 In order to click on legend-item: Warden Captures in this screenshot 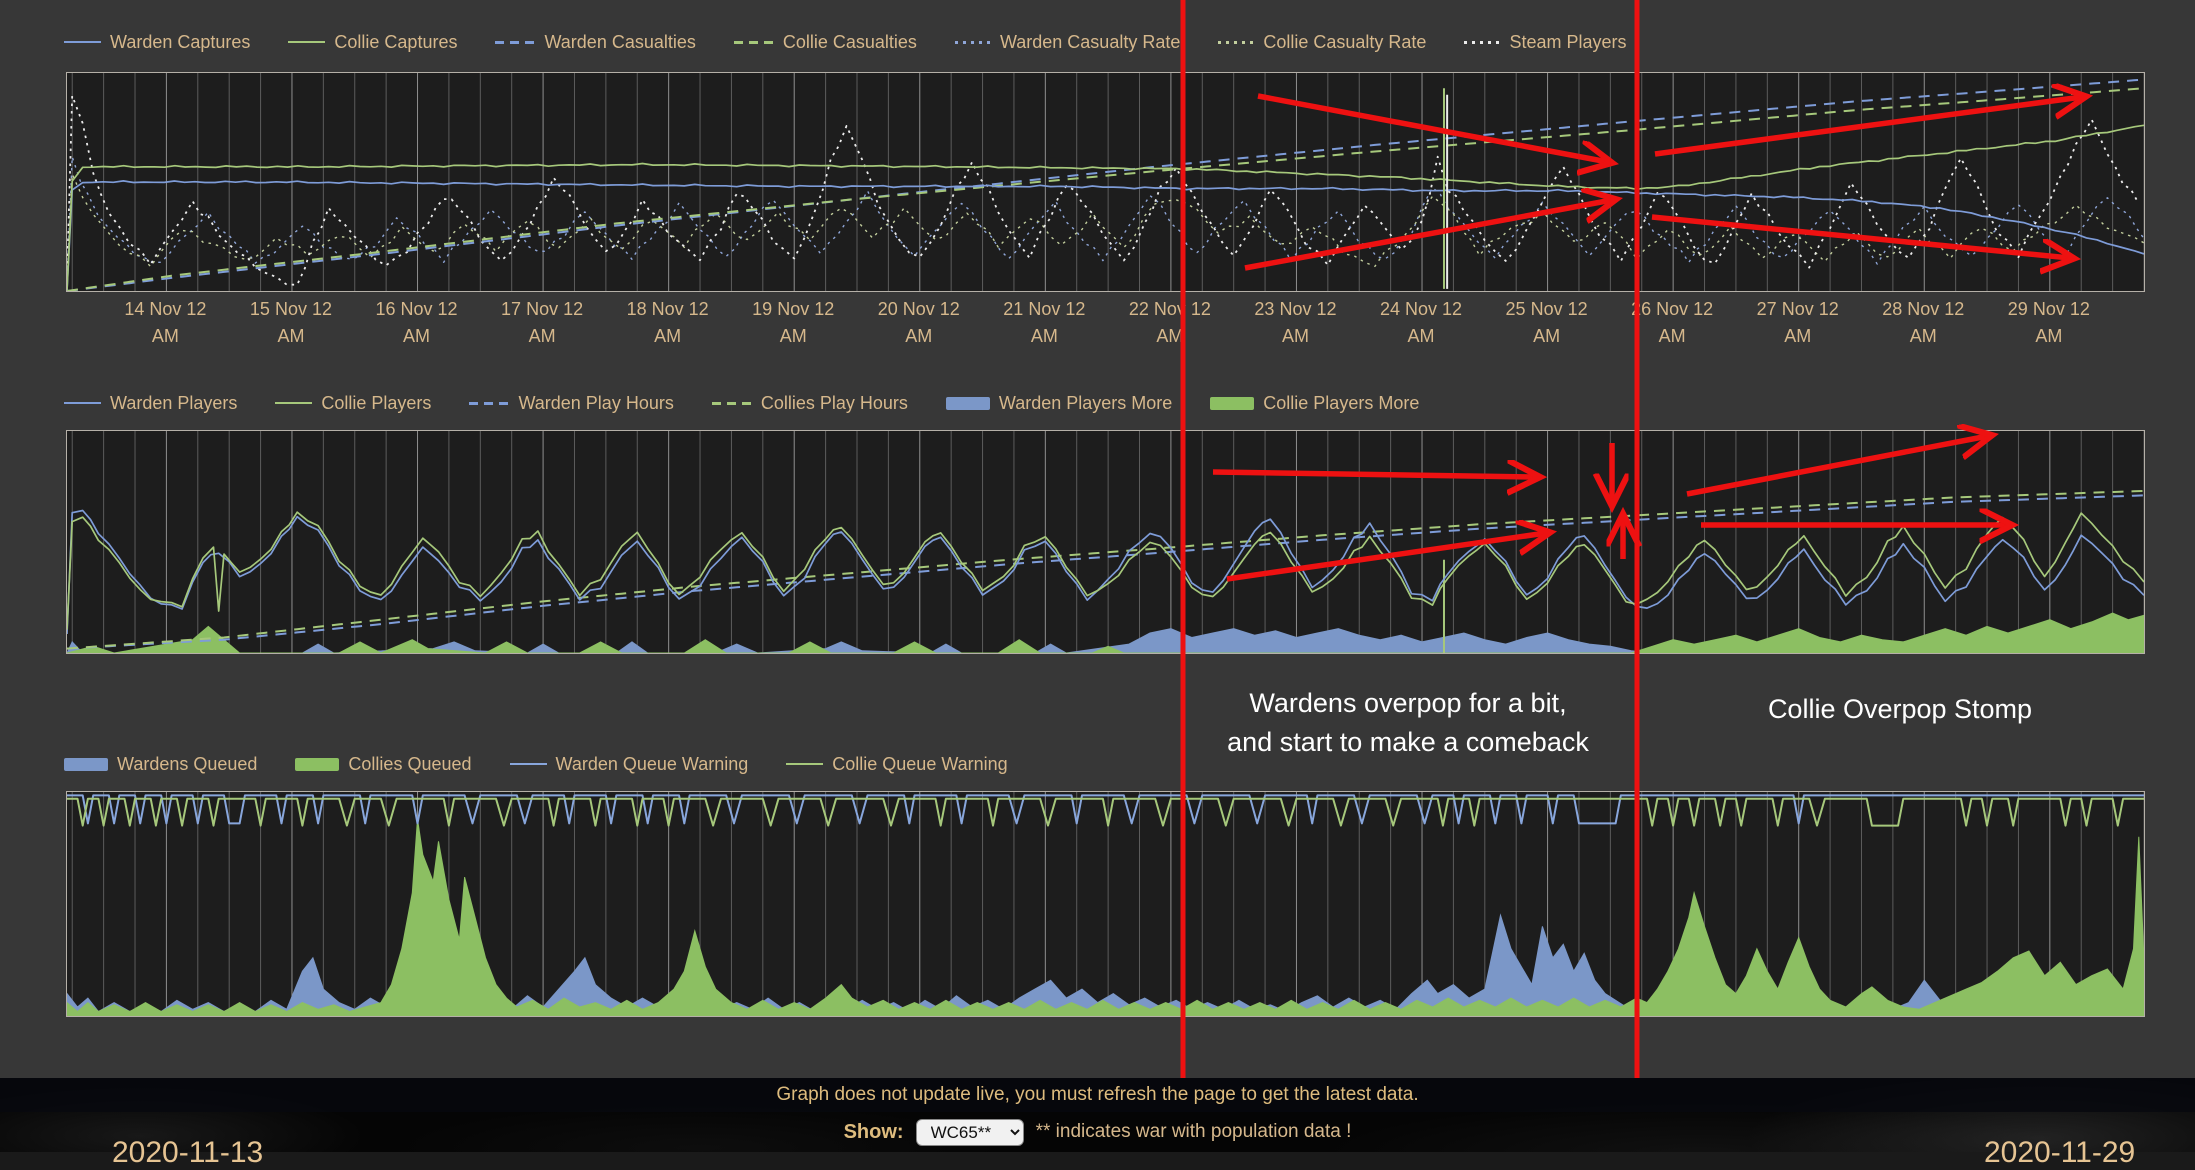, I will do `click(157, 42)`.